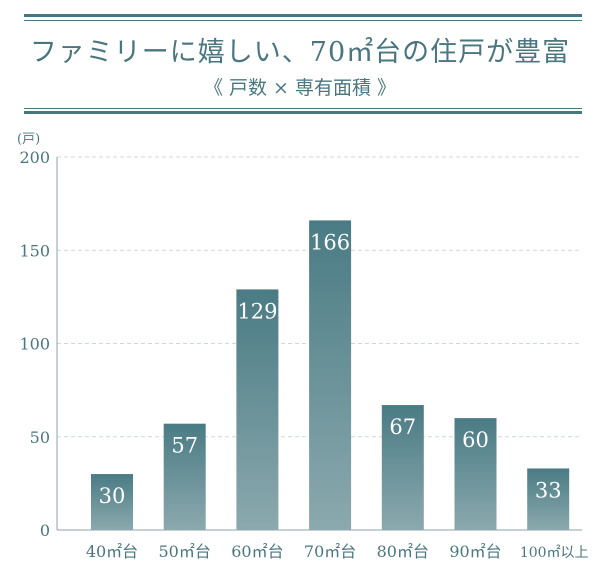  What do you see at coordinates (330, 551) in the screenshot?
I see `x-tick-label: 70㎡台` at bounding box center [330, 551].